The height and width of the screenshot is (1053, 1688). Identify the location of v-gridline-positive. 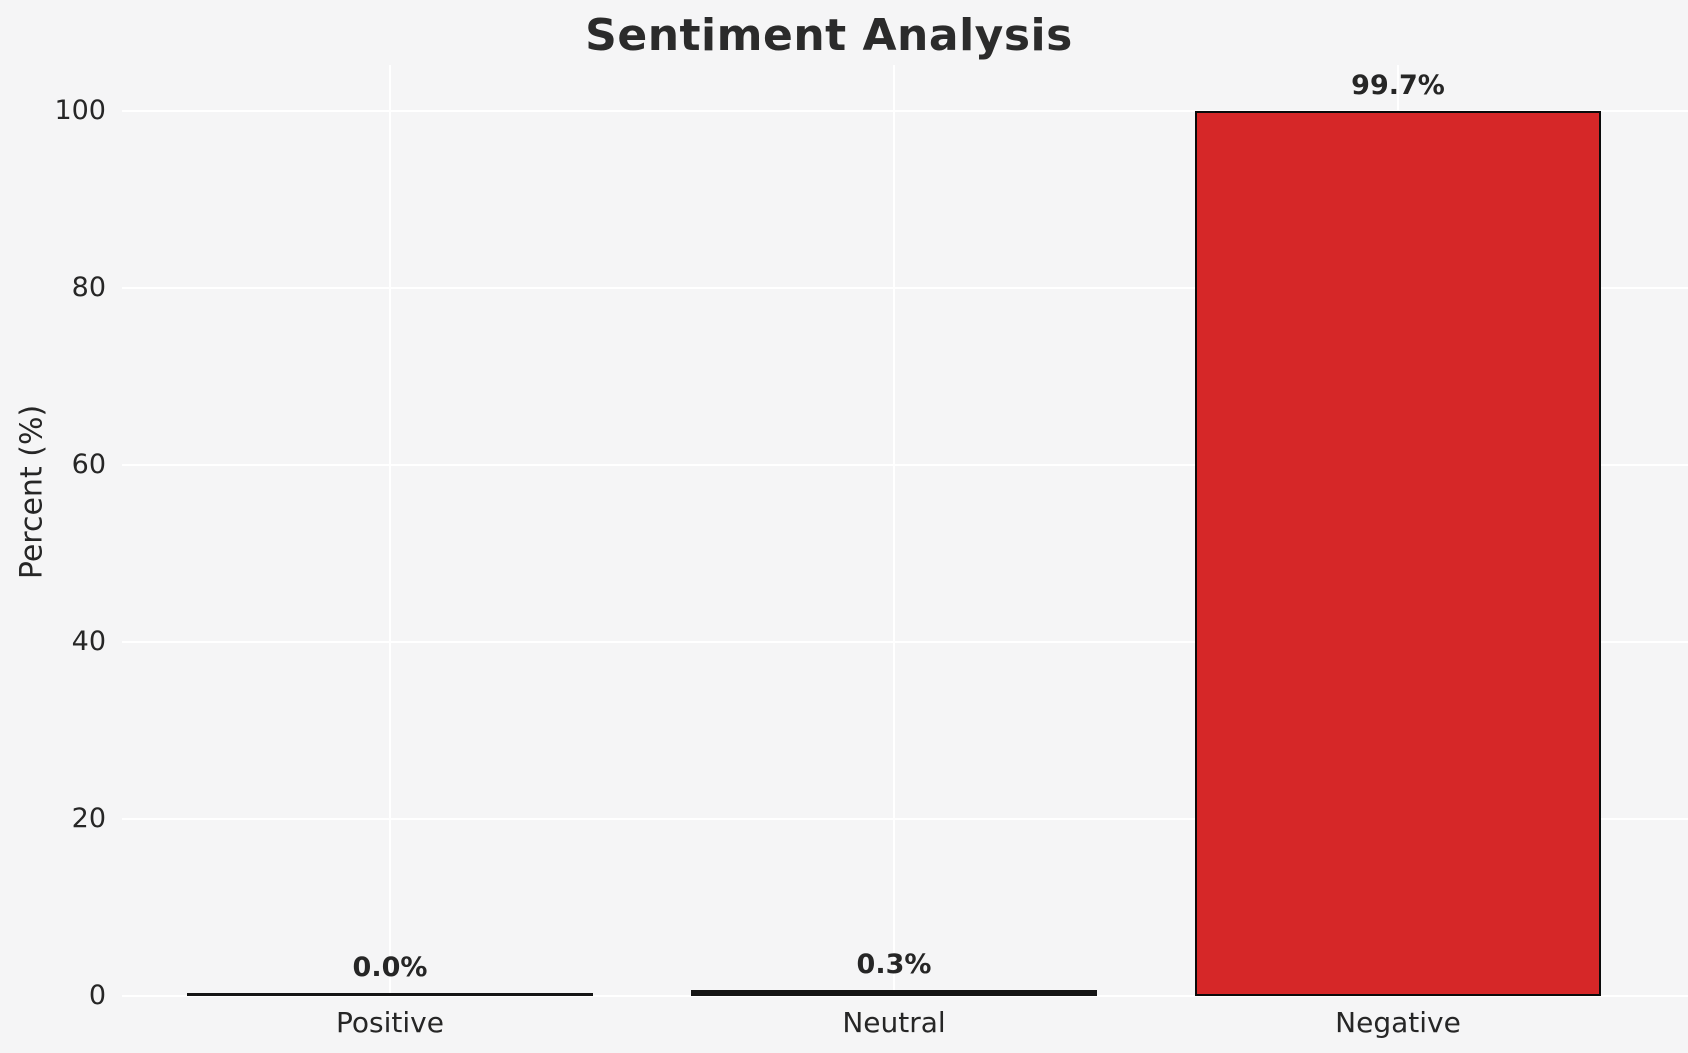
(390, 530).